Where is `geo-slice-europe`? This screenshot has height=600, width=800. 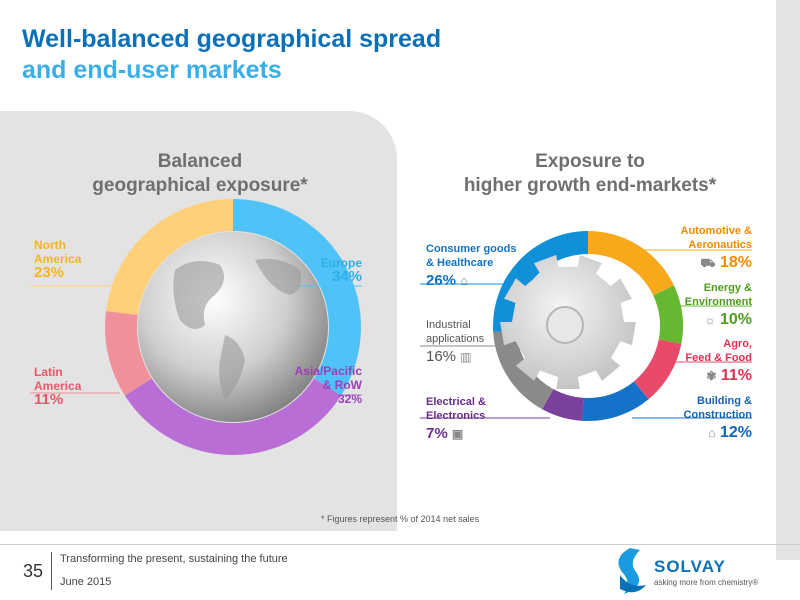
geo-slice-europe is located at coordinates (297, 297).